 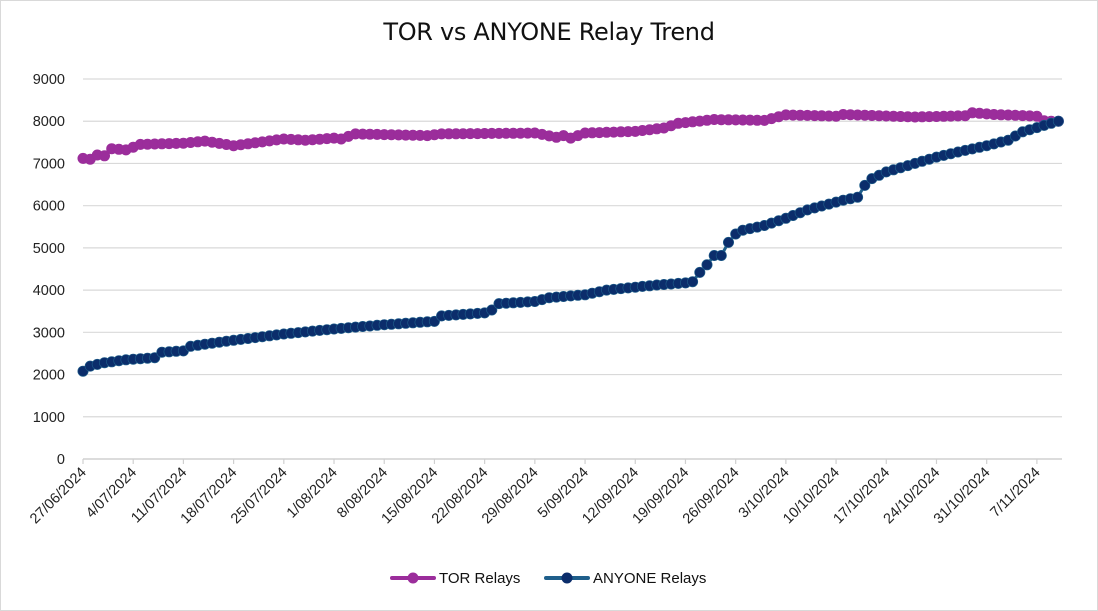 What do you see at coordinates (49, 122) in the screenshot?
I see `y-tick-label: 8000` at bounding box center [49, 122].